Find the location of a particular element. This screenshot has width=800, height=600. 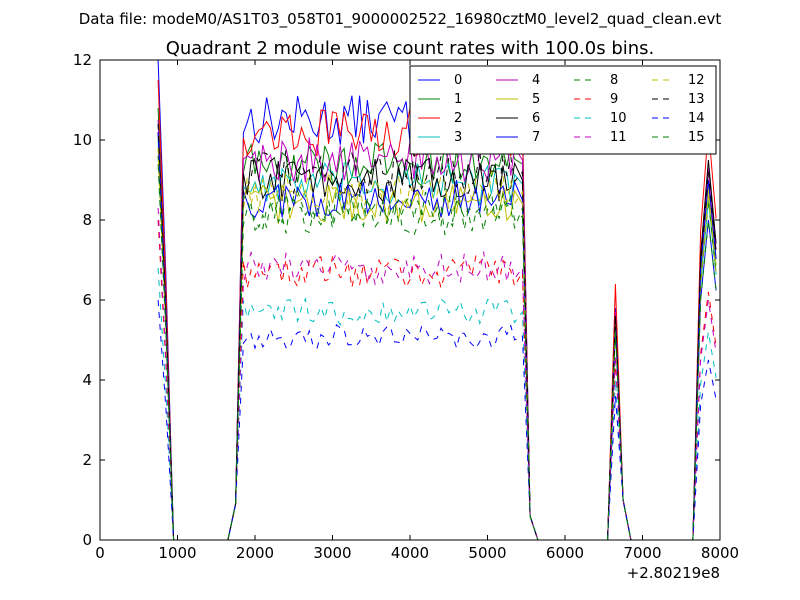

legend-label-2: 2 is located at coordinates (458, 118).